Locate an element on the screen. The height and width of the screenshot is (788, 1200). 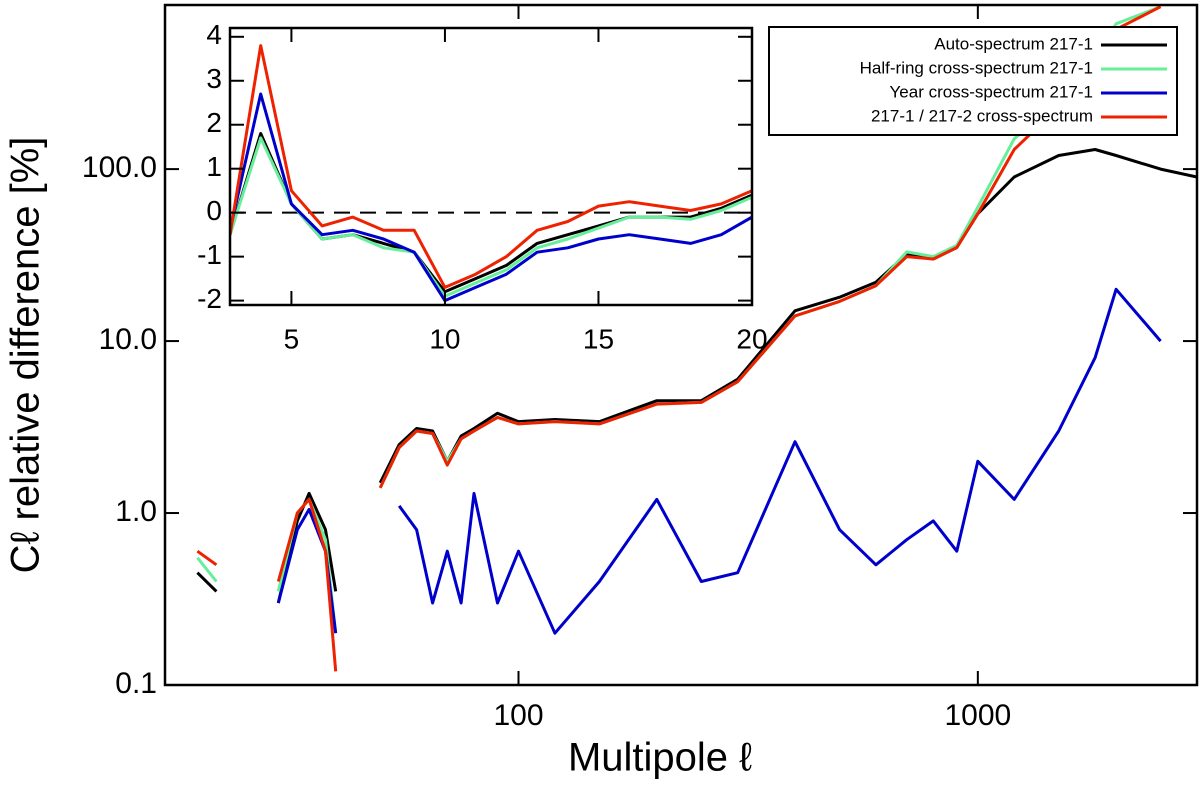
y-tick-label: 2 is located at coordinates (214, 122).